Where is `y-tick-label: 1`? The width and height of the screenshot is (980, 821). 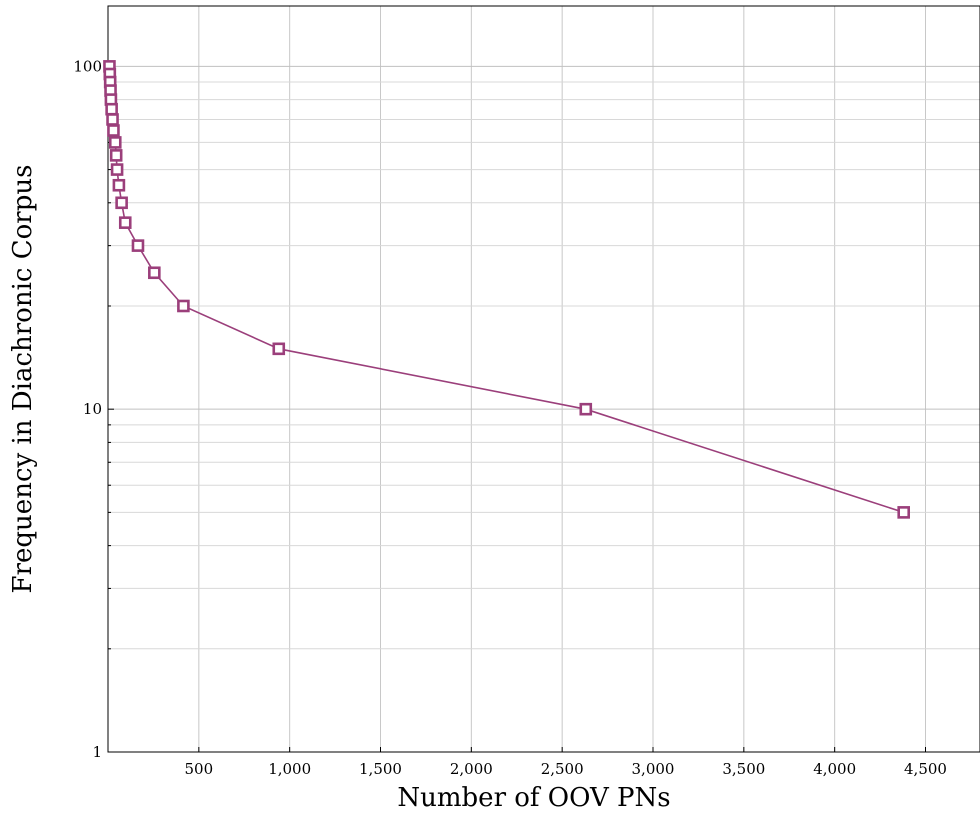
y-tick-label: 1 is located at coordinates (97, 752).